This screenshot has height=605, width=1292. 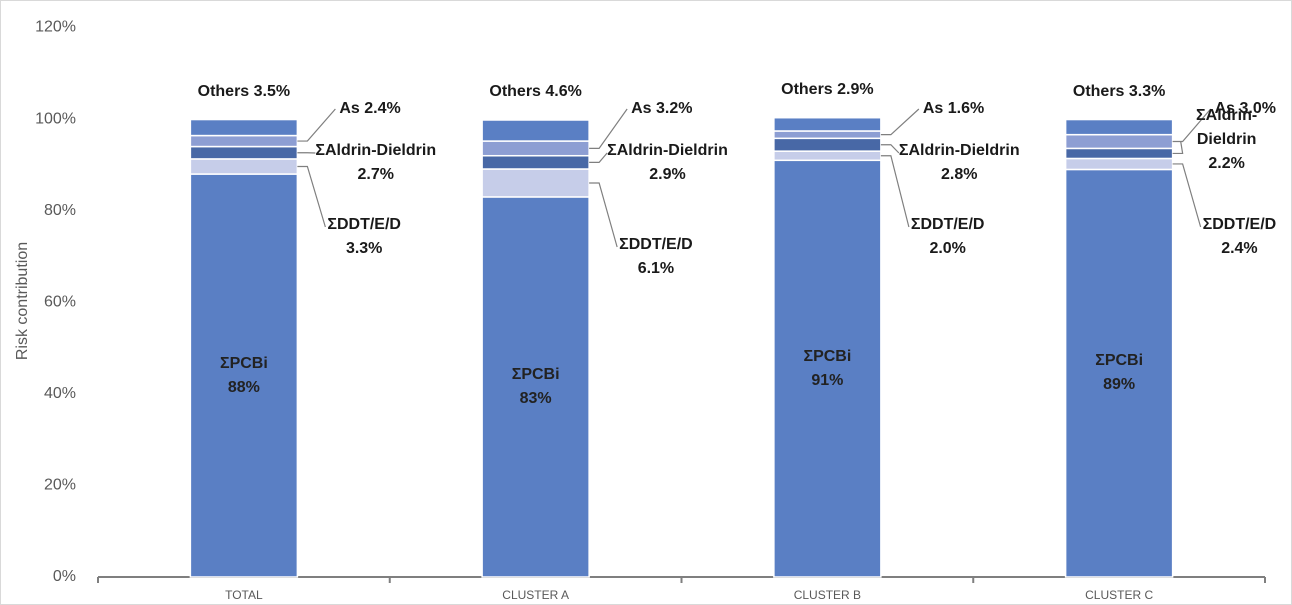 I want to click on data-label: As 3.2%, so click(x=661, y=109).